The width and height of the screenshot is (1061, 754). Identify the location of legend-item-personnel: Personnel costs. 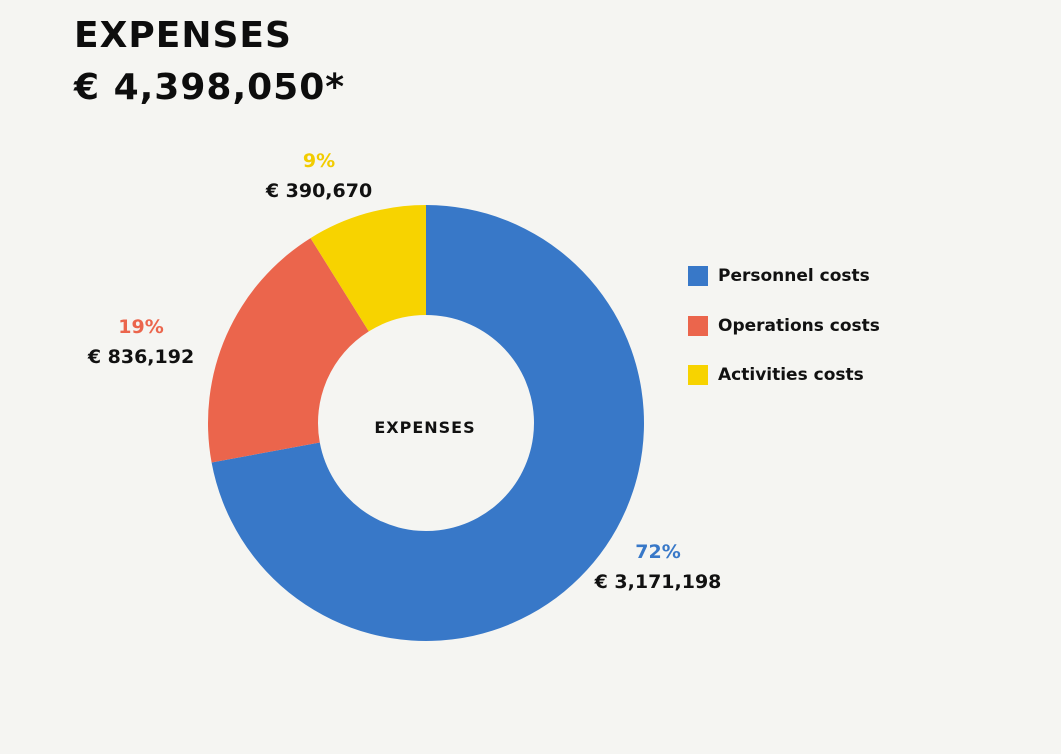
(784, 276).